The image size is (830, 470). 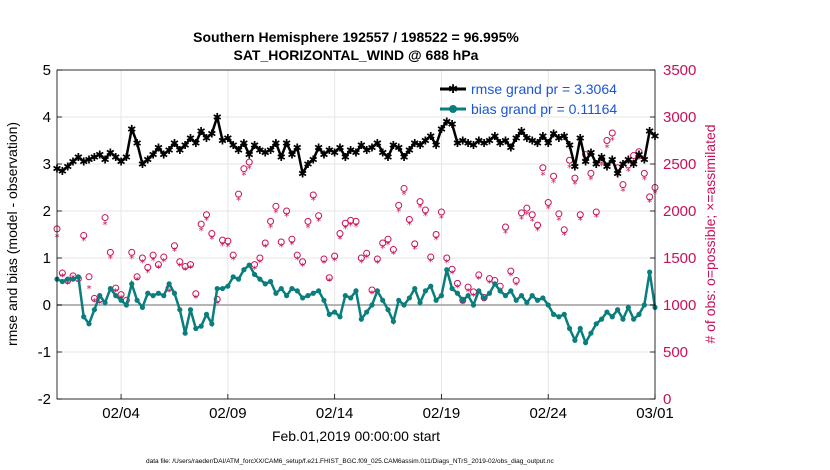 I want to click on right-y-tick-label: 1500, so click(x=679, y=258).